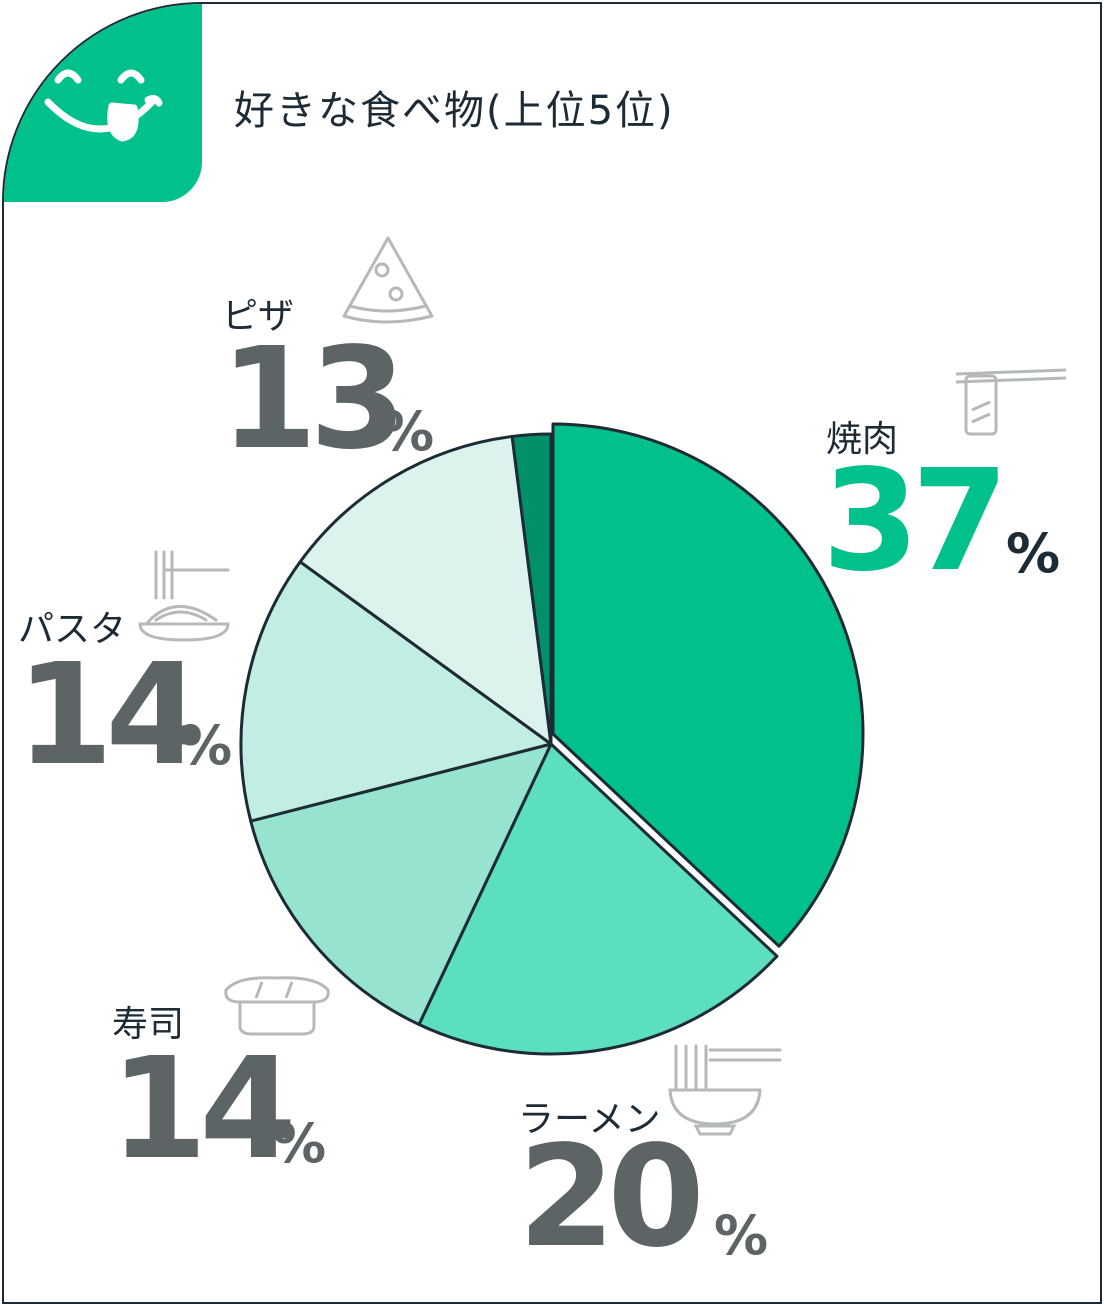 Image resolution: width=1104 pixels, height=1304 pixels. I want to click on chart-title: 好きな食べ物(上位5位), so click(454, 111).